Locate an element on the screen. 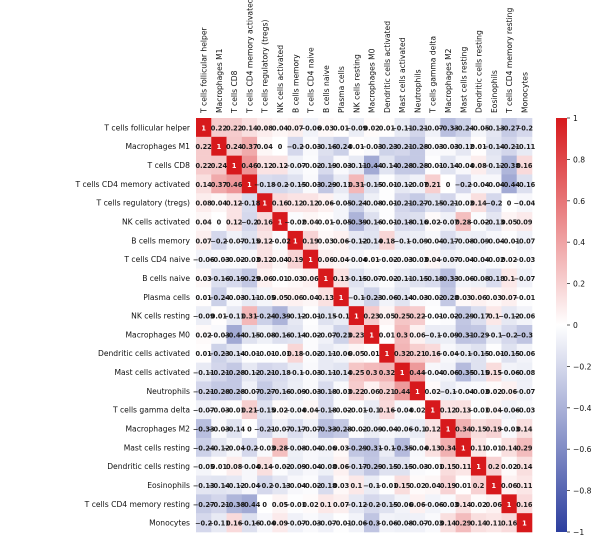 This screenshot has width=600, height=555. colorbar-tick-label: −0.4 is located at coordinates (582, 408).